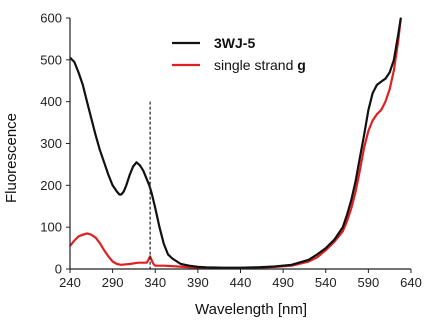 Image resolution: width=433 pixels, height=321 pixels. I want to click on y-tick-label: 400, so click(51, 101).